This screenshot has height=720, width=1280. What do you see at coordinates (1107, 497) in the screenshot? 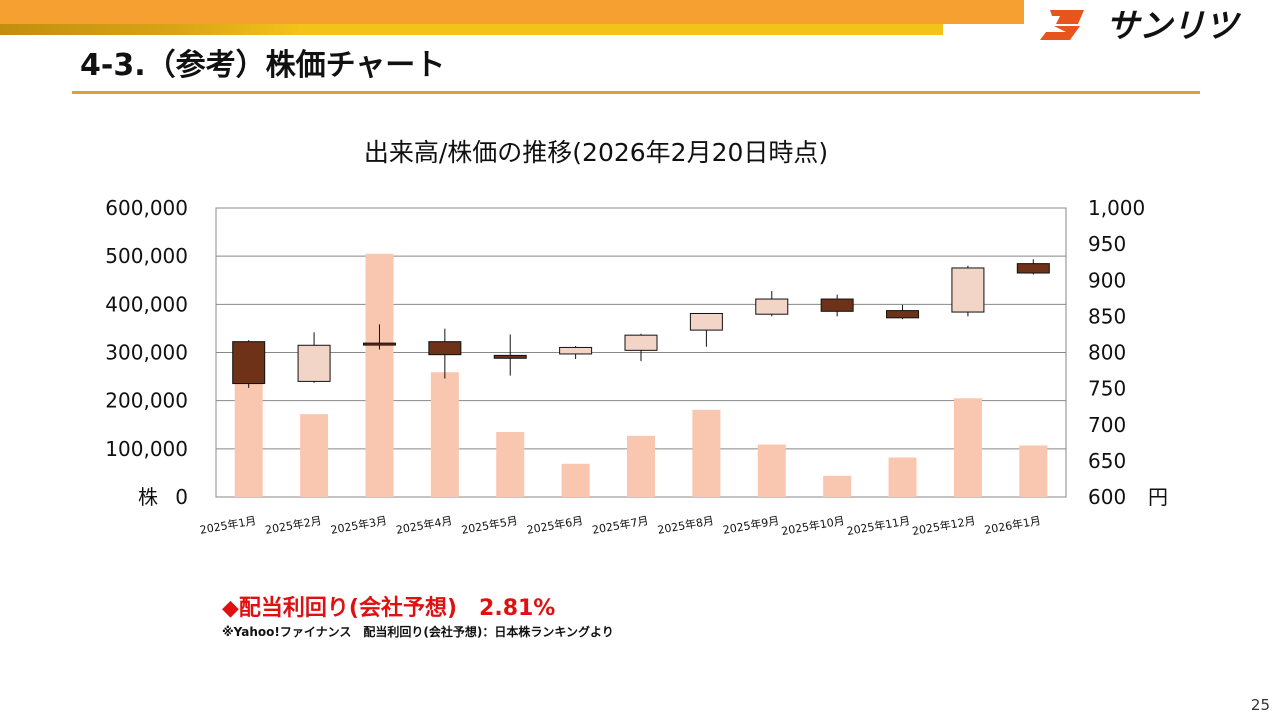
I see `right-tick-label: 600` at bounding box center [1107, 497].